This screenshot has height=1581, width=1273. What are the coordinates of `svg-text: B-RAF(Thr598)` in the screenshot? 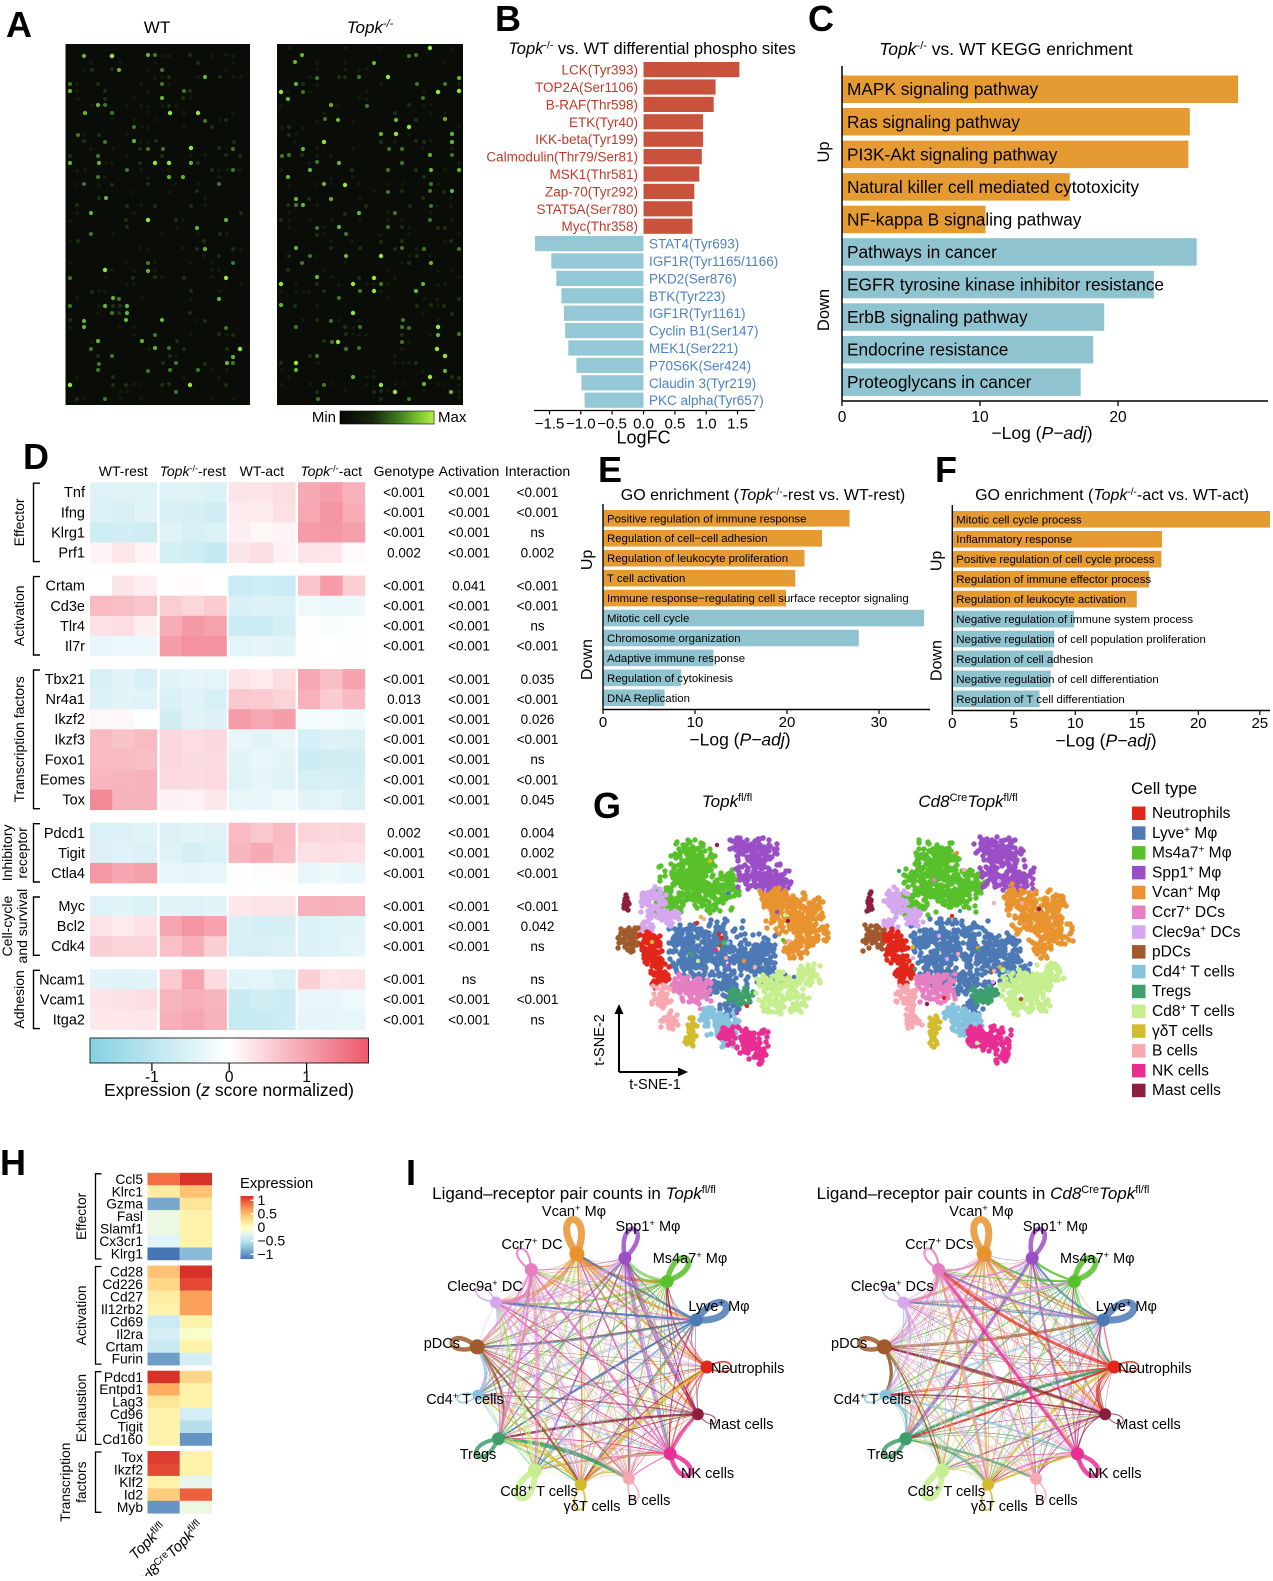 It's located at (592, 104).